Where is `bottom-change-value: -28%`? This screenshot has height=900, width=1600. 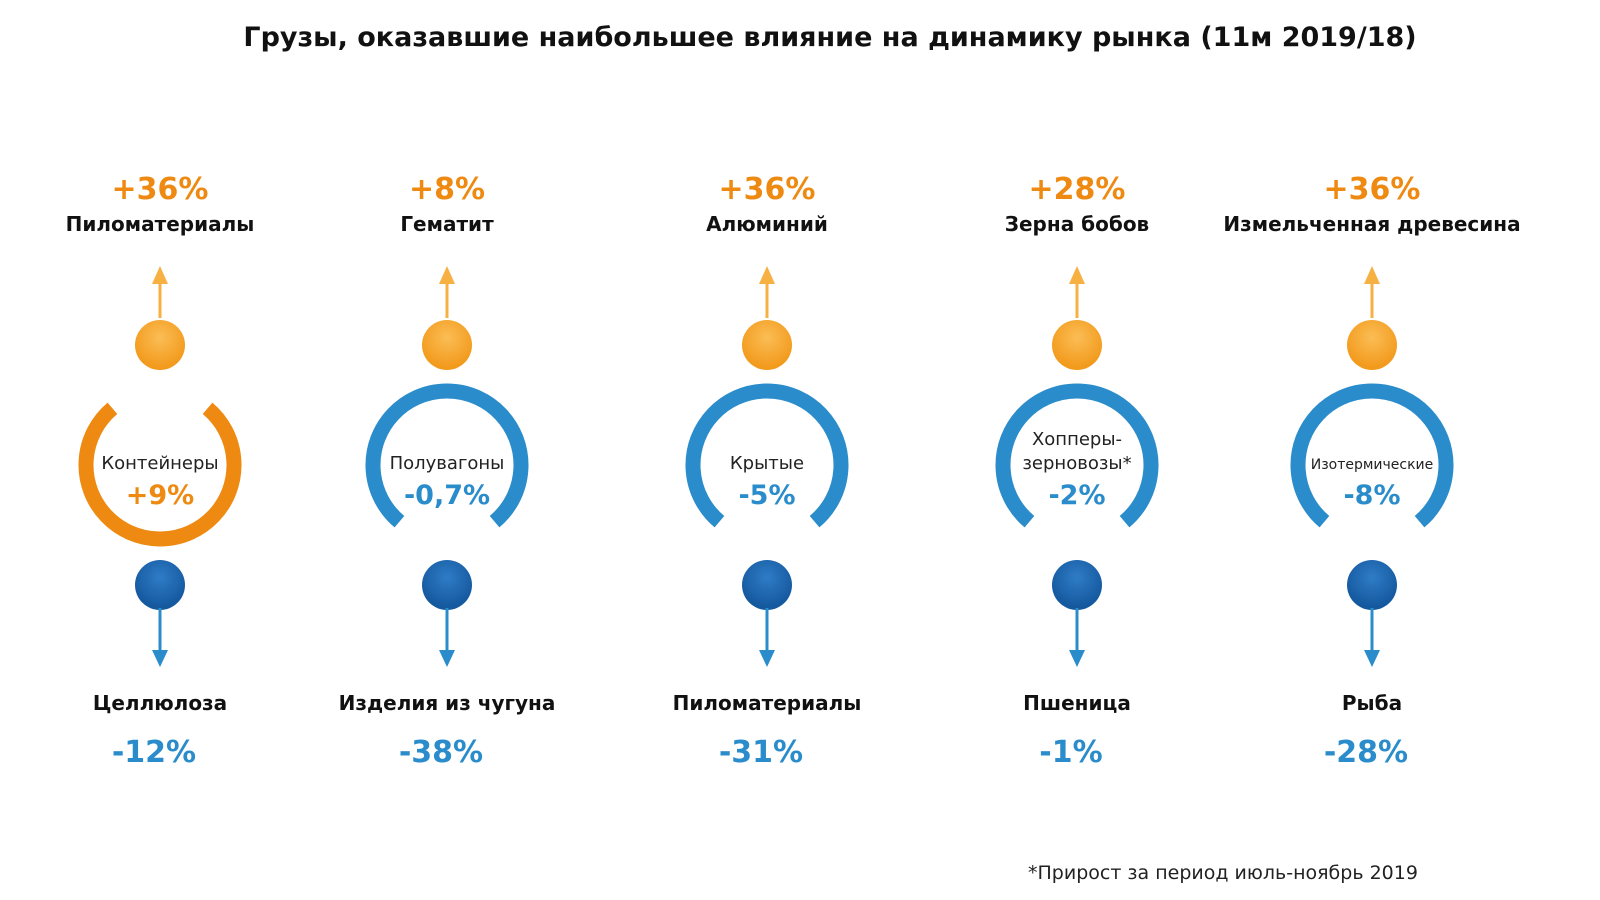 bottom-change-value: -28% is located at coordinates (1366, 752).